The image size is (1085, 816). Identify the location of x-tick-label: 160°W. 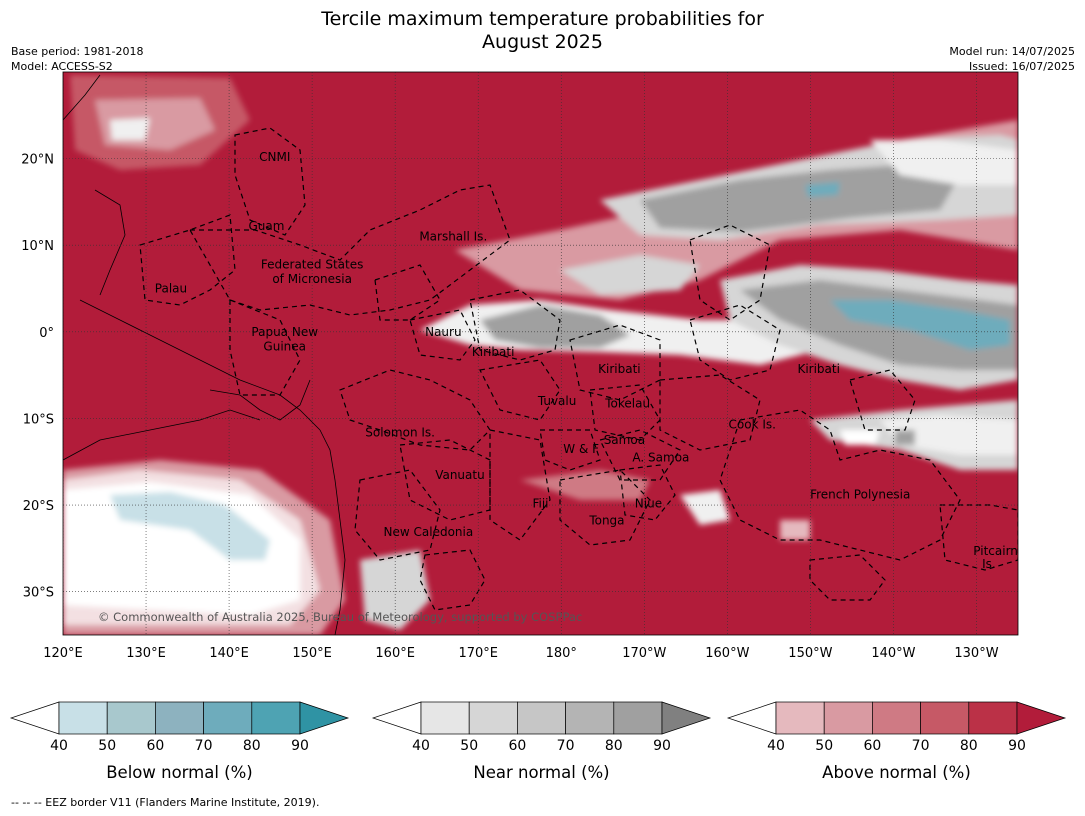
(727, 653).